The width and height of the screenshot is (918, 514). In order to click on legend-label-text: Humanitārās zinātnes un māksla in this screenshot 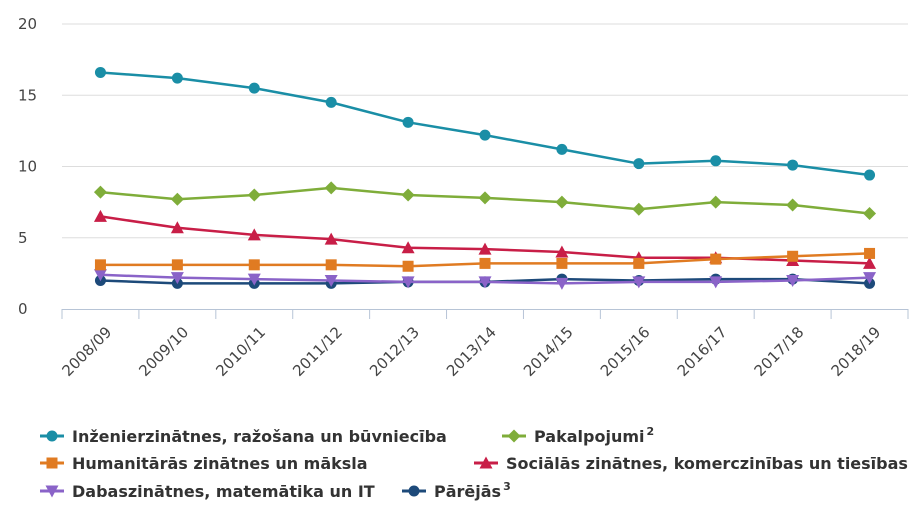, I will do `click(220, 463)`.